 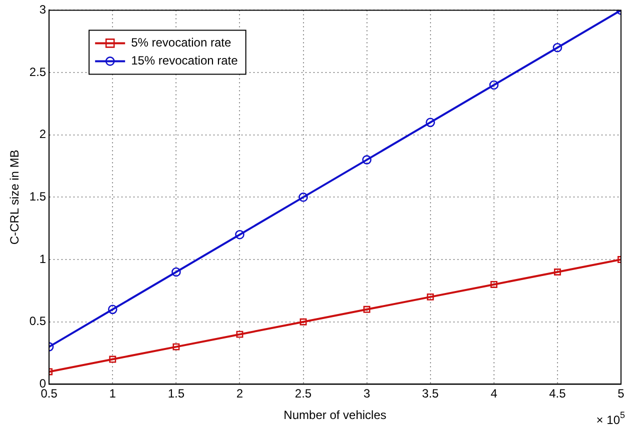 I want to click on y-tick-label: 0.5, so click(x=37, y=321).